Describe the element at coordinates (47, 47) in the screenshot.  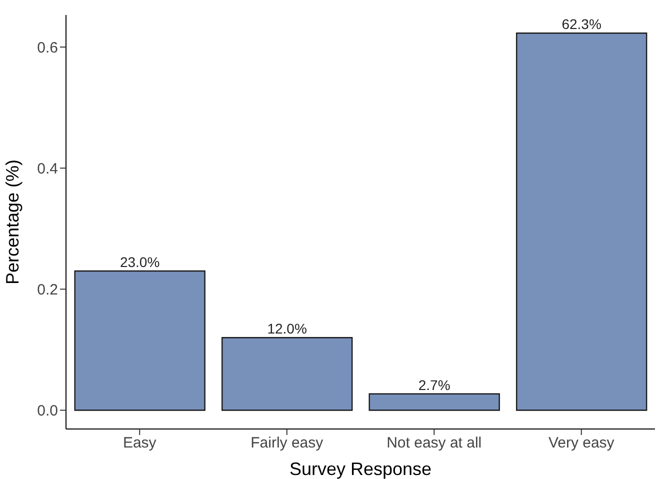
I see `y-tick-label: 0.6` at that location.